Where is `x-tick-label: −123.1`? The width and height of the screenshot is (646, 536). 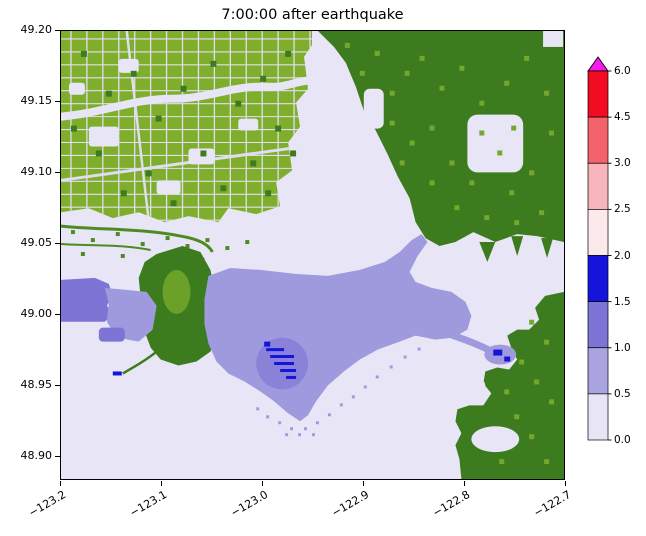 x-tick-label: −123.1 is located at coordinates (148, 504).